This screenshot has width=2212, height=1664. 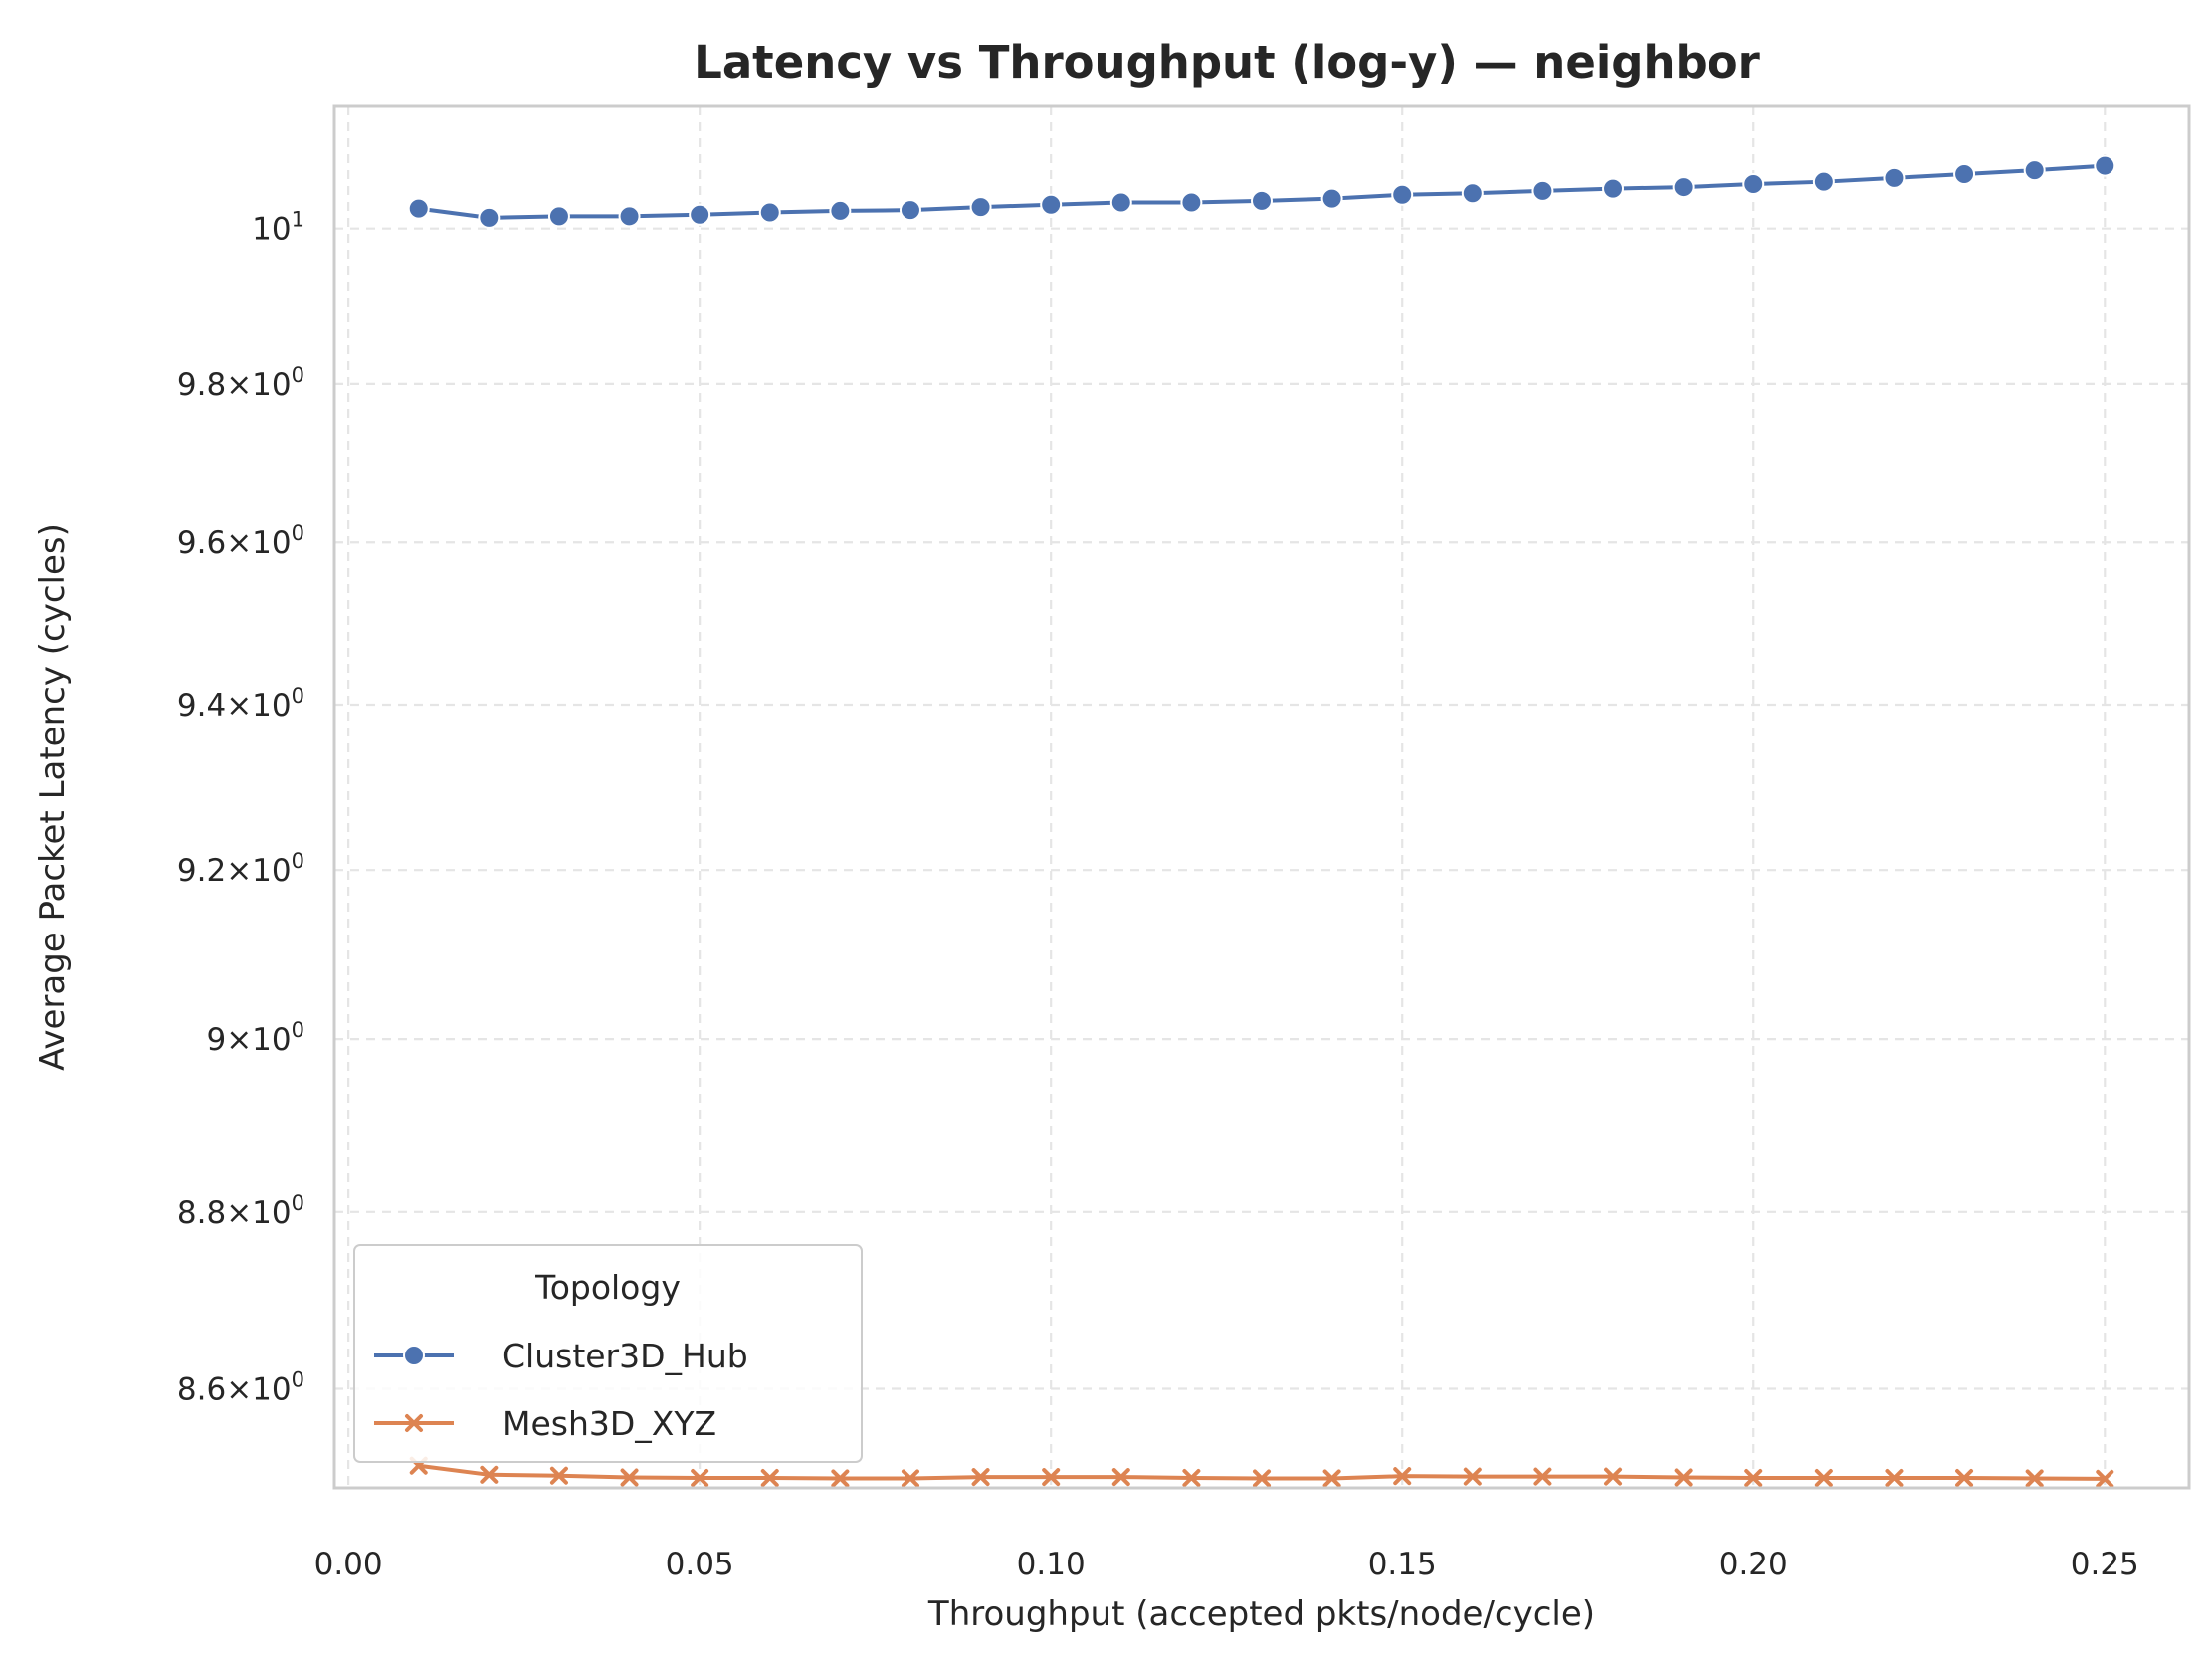 I want to click on series-Cluster3D_Hub, so click(x=1262, y=191).